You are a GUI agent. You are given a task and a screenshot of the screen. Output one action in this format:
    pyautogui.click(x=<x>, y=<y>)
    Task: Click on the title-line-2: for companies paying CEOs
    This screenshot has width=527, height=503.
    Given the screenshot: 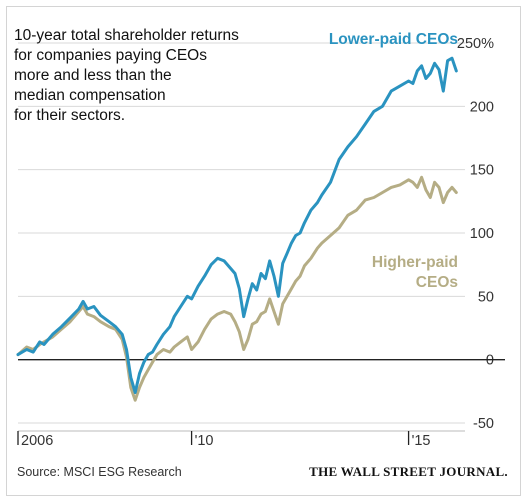 What is the action you would take?
    pyautogui.click(x=110, y=55)
    